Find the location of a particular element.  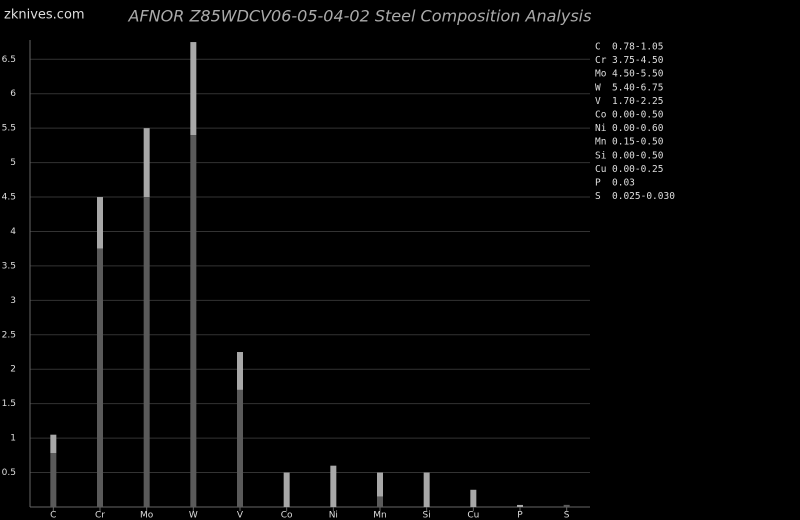

x-tick-label: Co is located at coordinates (287, 515).